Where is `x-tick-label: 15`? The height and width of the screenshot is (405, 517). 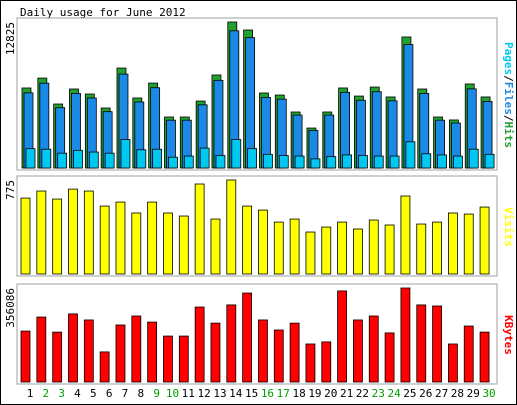 x-tick-label: 15 is located at coordinates (251, 393).